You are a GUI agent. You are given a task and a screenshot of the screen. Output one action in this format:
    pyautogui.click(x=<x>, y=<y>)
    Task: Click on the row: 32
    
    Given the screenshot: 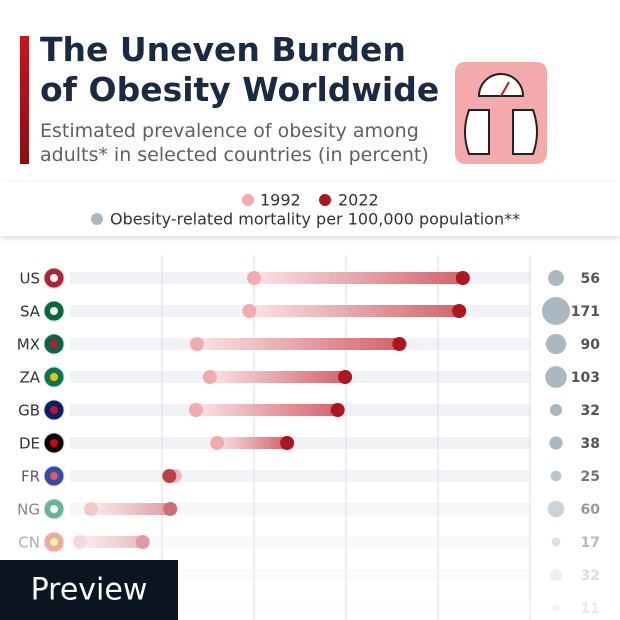 What is the action you would take?
    pyautogui.click(x=574, y=576)
    